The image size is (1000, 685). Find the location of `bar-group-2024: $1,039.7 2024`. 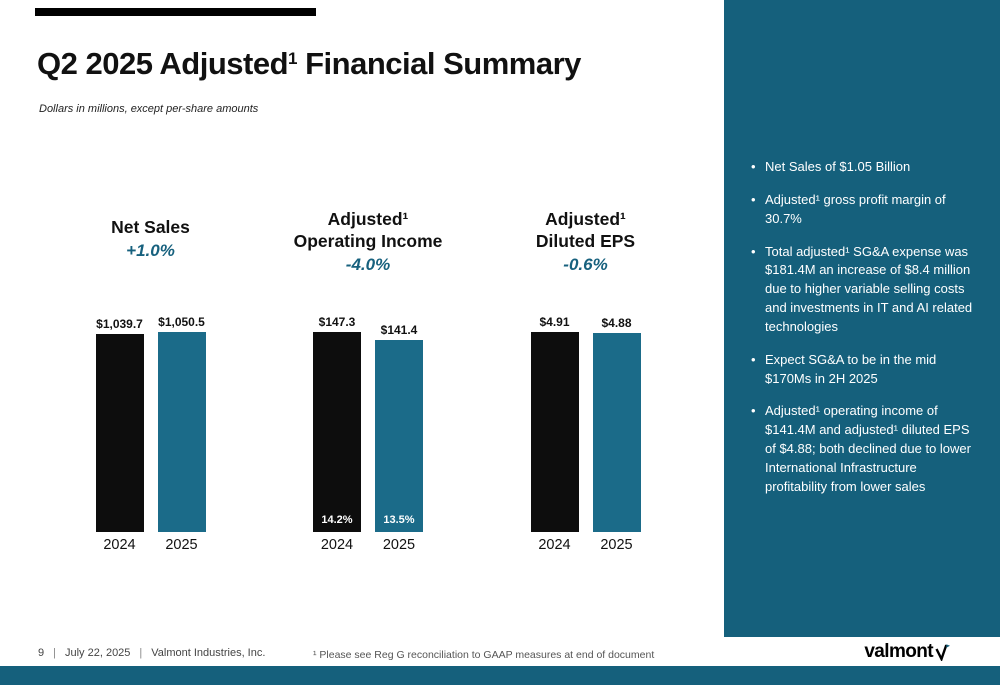

bar-group-2024: $1,039.7 2024 is located at coordinates (119, 435).